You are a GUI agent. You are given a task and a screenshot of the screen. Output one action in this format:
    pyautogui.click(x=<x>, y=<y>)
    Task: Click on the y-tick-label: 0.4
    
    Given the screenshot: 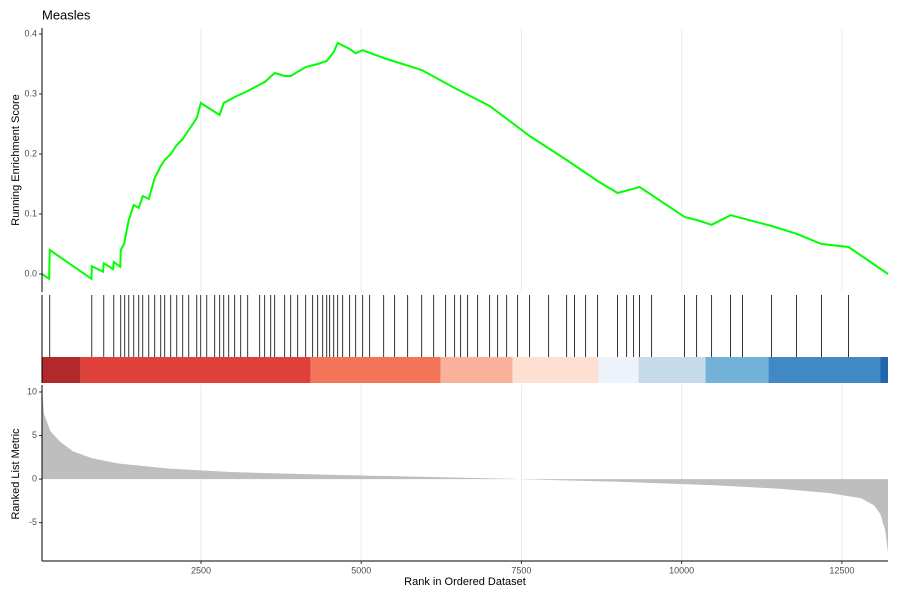 What is the action you would take?
    pyautogui.click(x=30, y=33)
    